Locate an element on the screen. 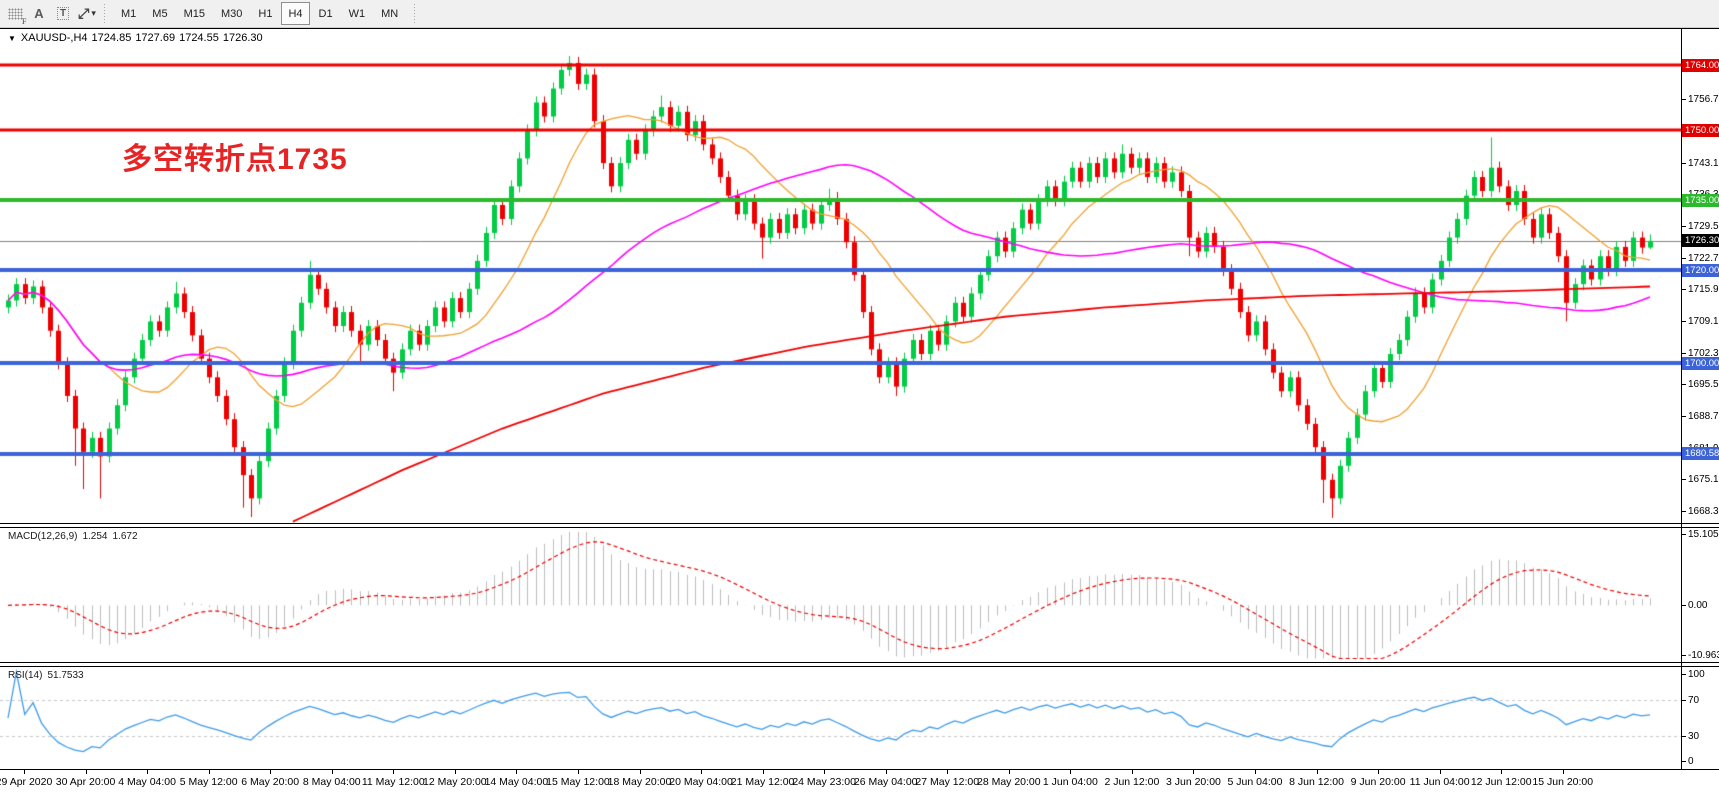  rsi-name: RSI(14) is located at coordinates (25, 675).